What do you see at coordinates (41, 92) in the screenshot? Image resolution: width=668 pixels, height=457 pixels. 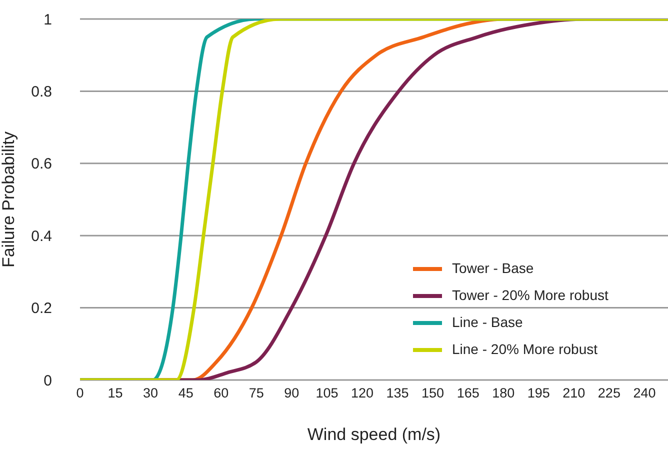 I see `y-tick-label: 0.8` at bounding box center [41, 92].